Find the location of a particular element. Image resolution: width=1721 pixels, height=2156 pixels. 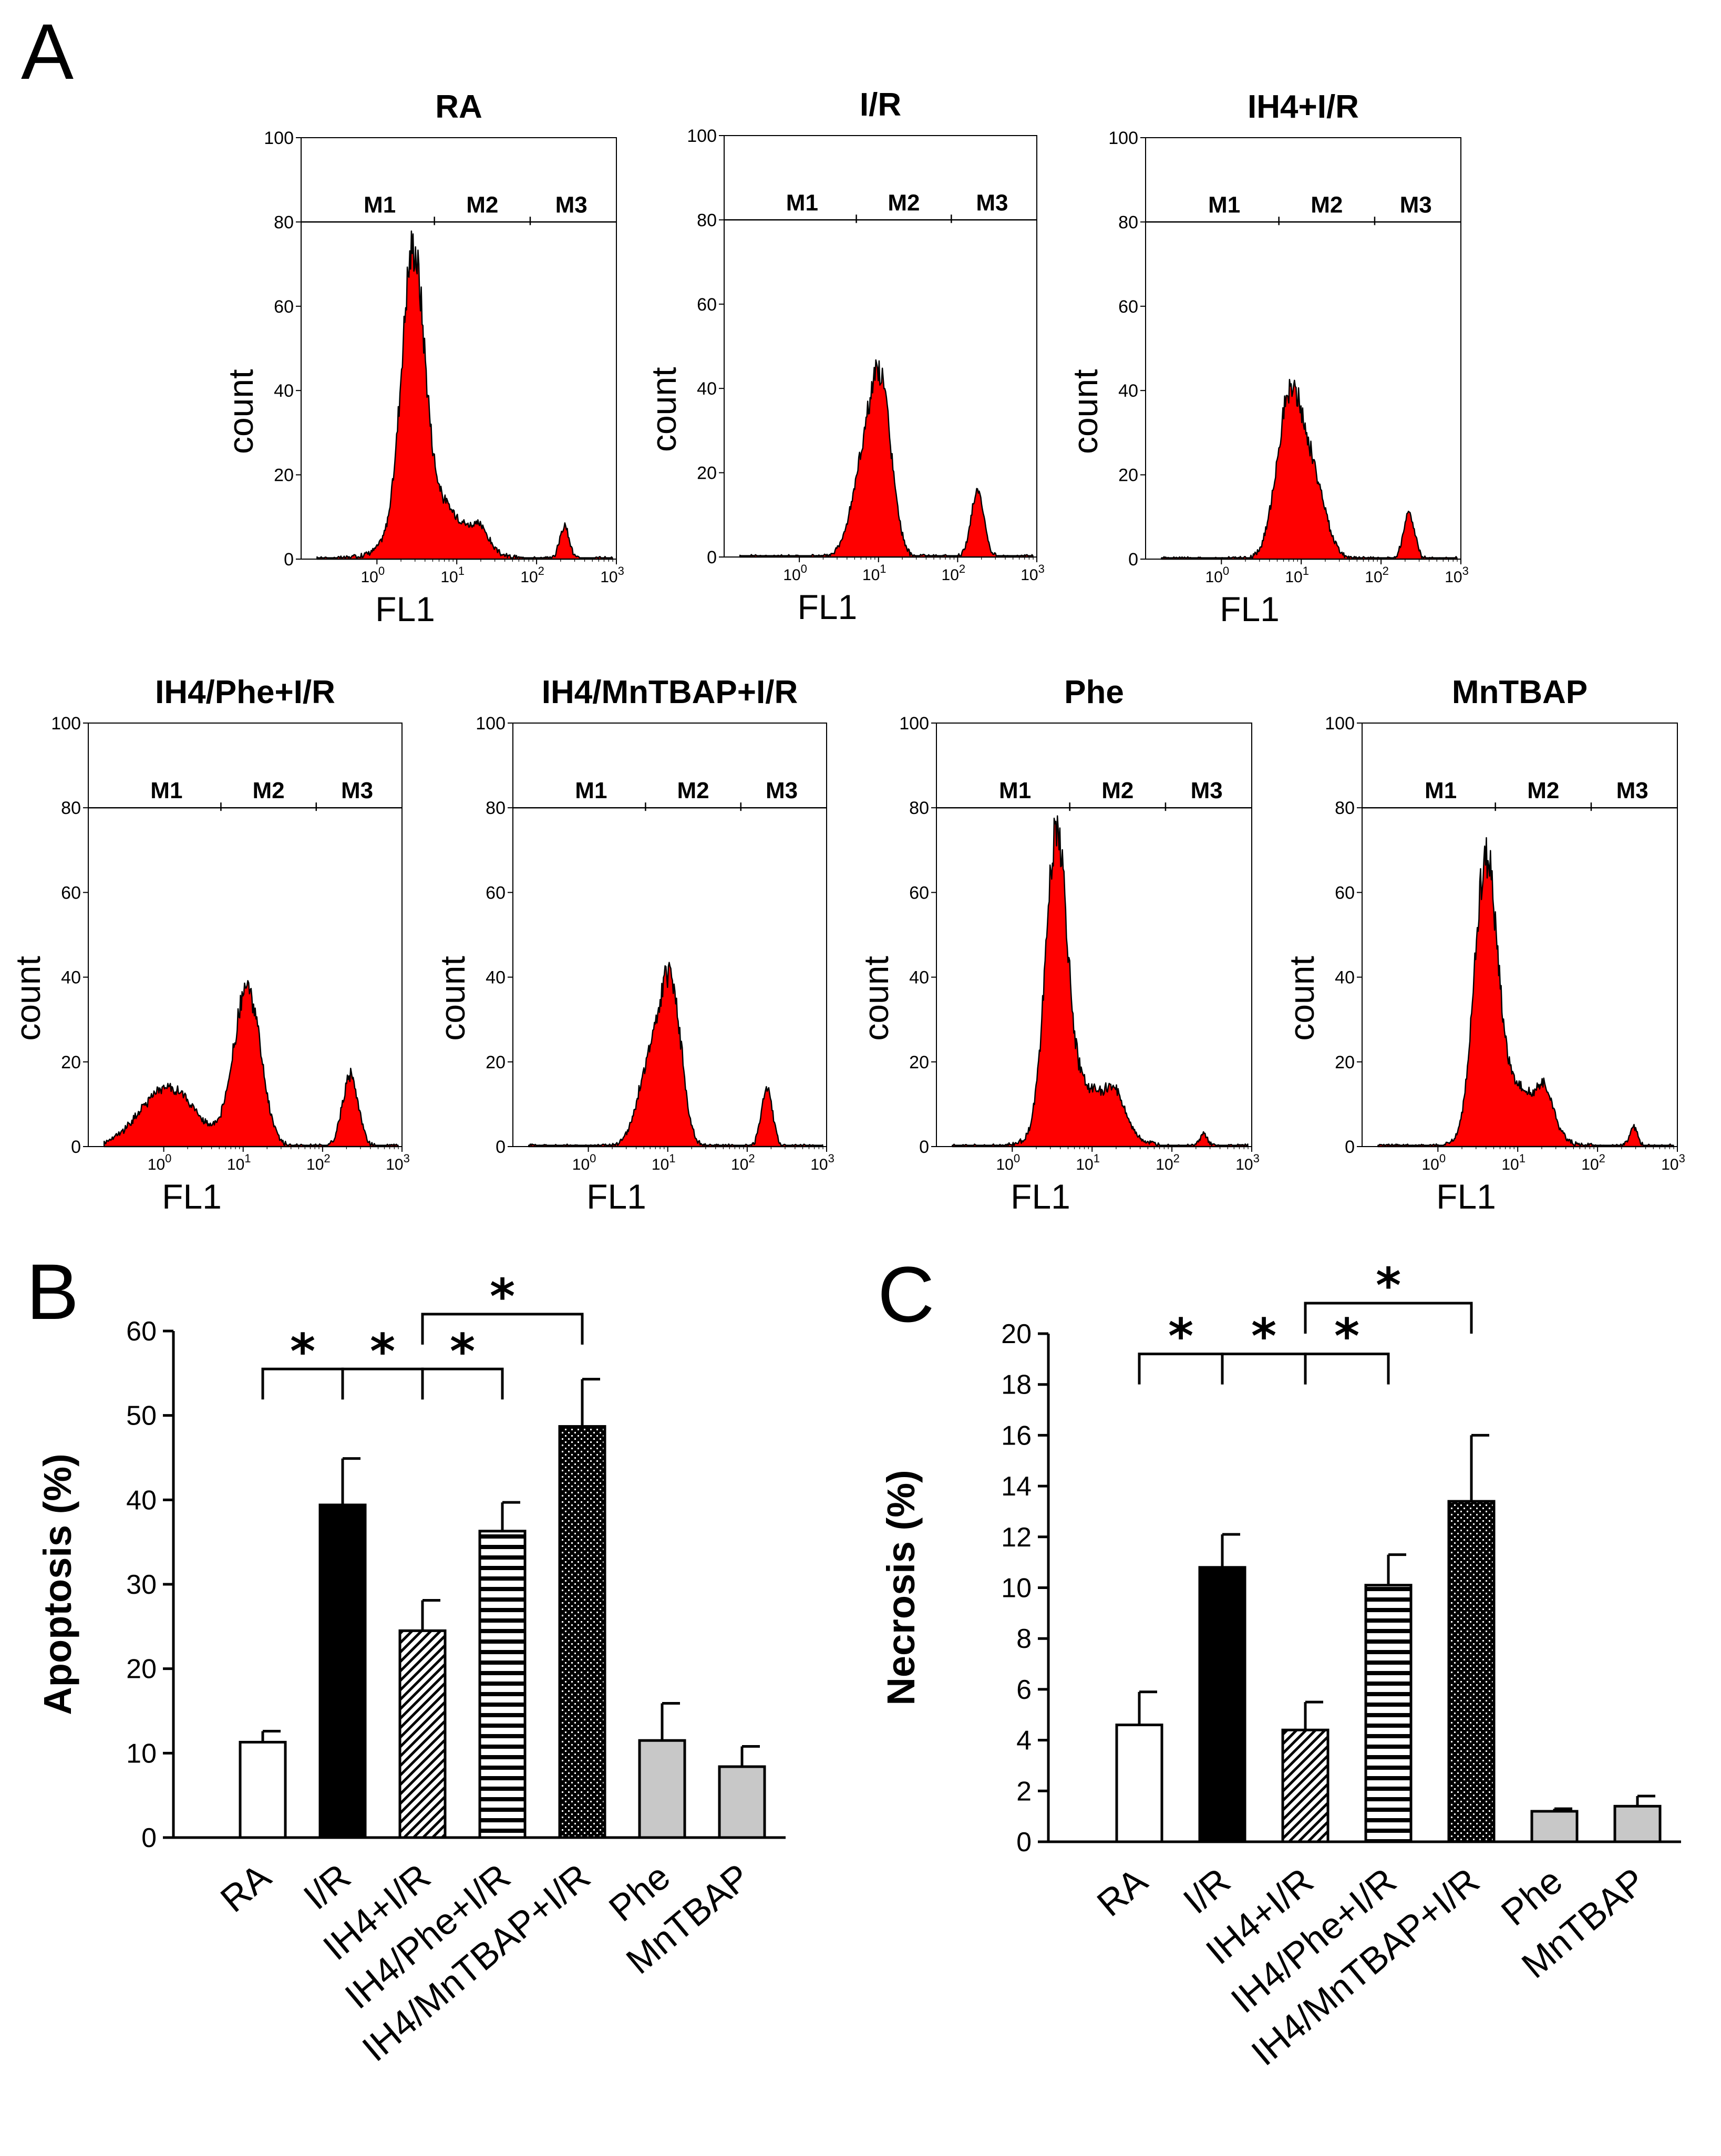

bar-mntbap is located at coordinates (742, 1802).